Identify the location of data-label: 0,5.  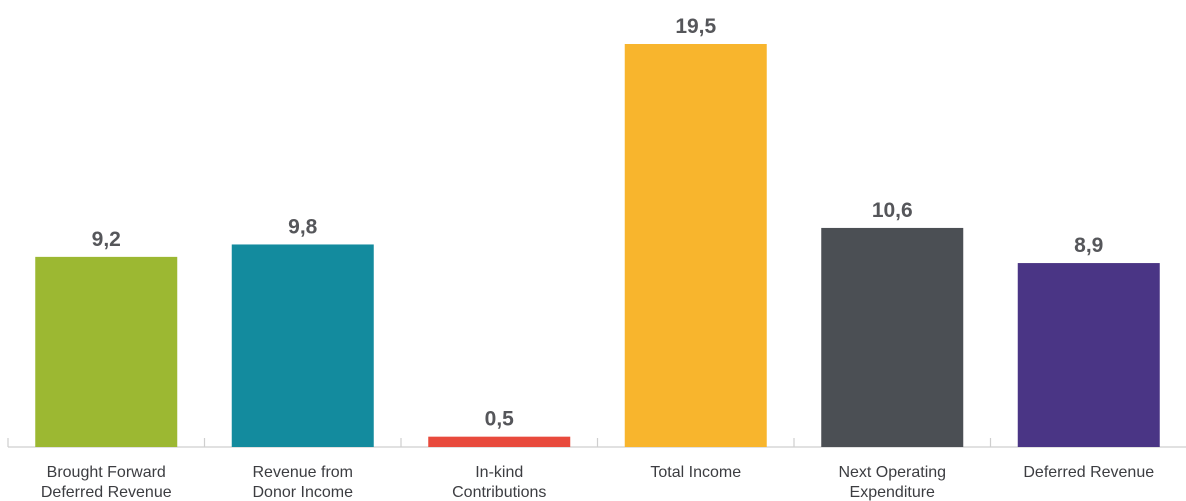
(500, 419).